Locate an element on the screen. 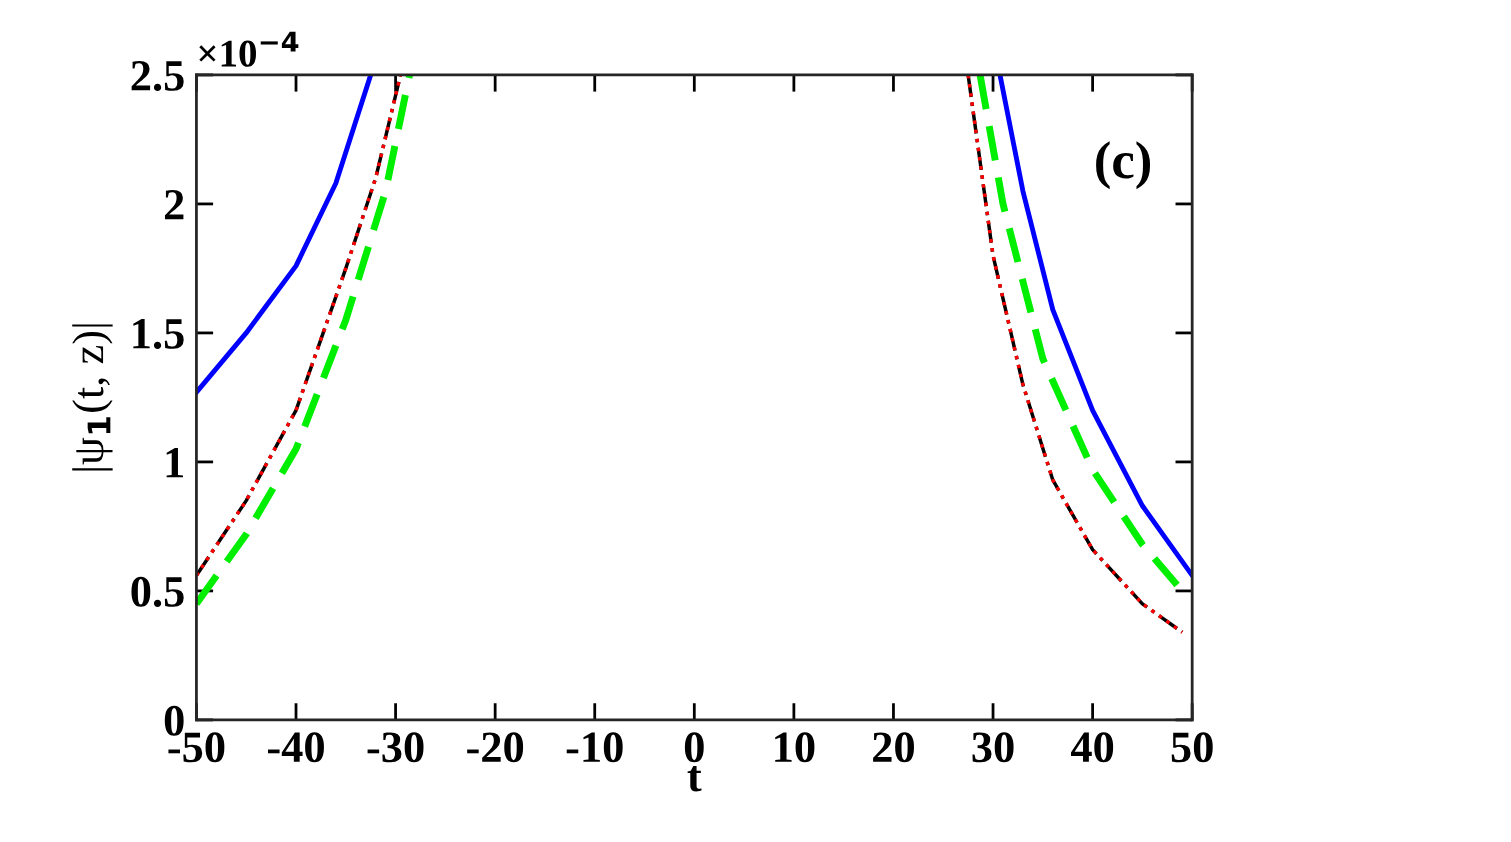 The image size is (1511, 842). x-tick-label: 20 is located at coordinates (893, 747).